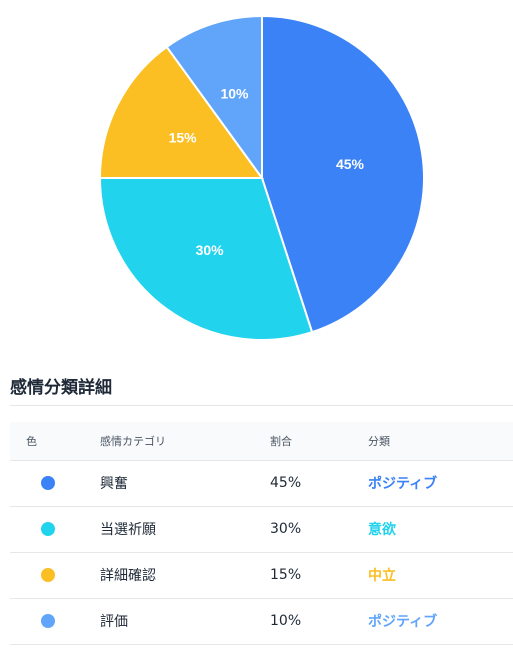  I want to click on table-row: 詳細確認 15% 中立, so click(261, 575).